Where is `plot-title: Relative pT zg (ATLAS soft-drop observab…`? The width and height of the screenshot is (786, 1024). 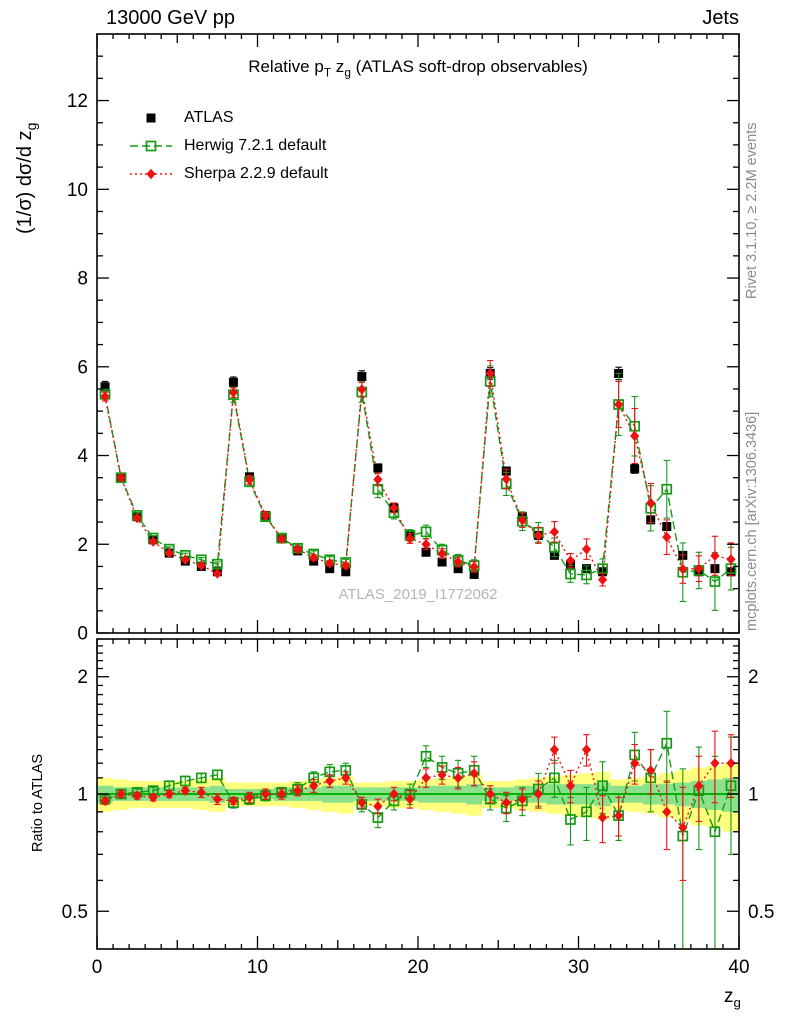 plot-title: Relative pT zg (ATLAS soft-drop observab… is located at coordinates (418, 68).